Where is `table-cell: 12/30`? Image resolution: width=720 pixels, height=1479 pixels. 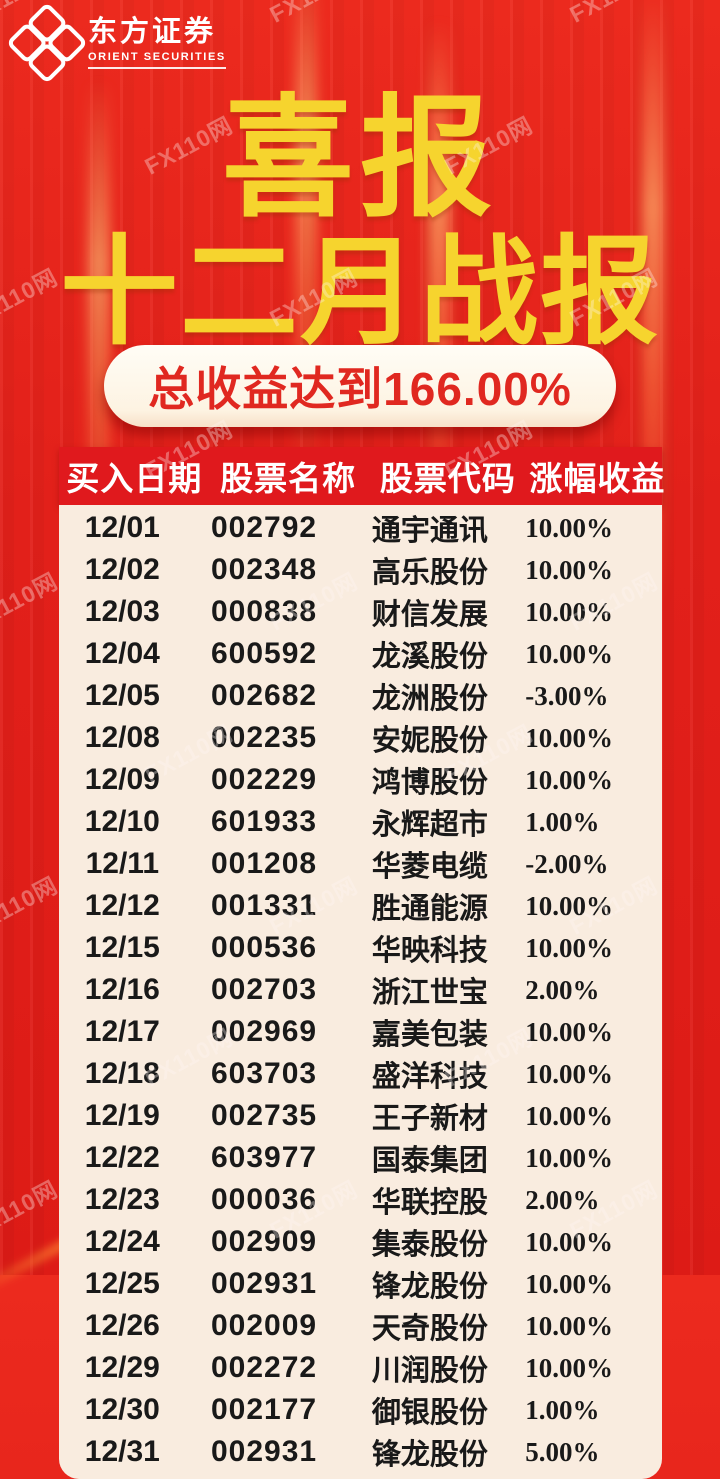
table-cell: 12/30 is located at coordinates (122, 1409).